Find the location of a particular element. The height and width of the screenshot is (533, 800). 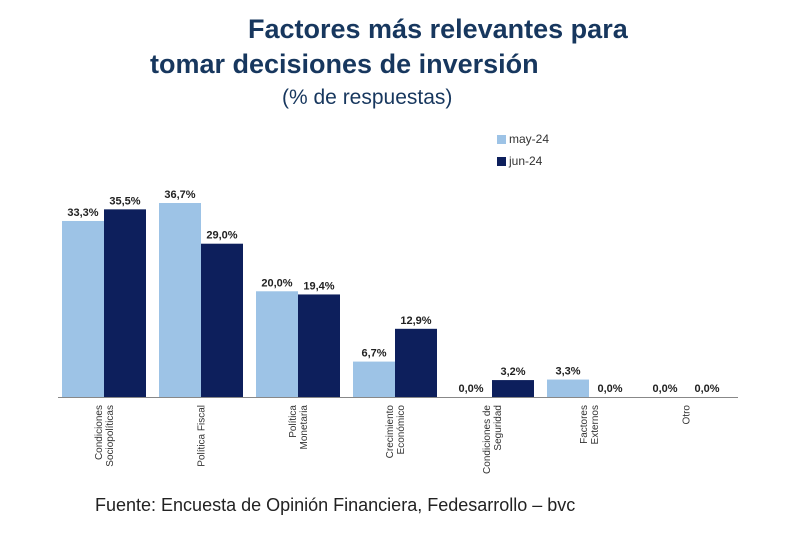

data-label-jun-24-1: 29,0% is located at coordinates (221, 236).